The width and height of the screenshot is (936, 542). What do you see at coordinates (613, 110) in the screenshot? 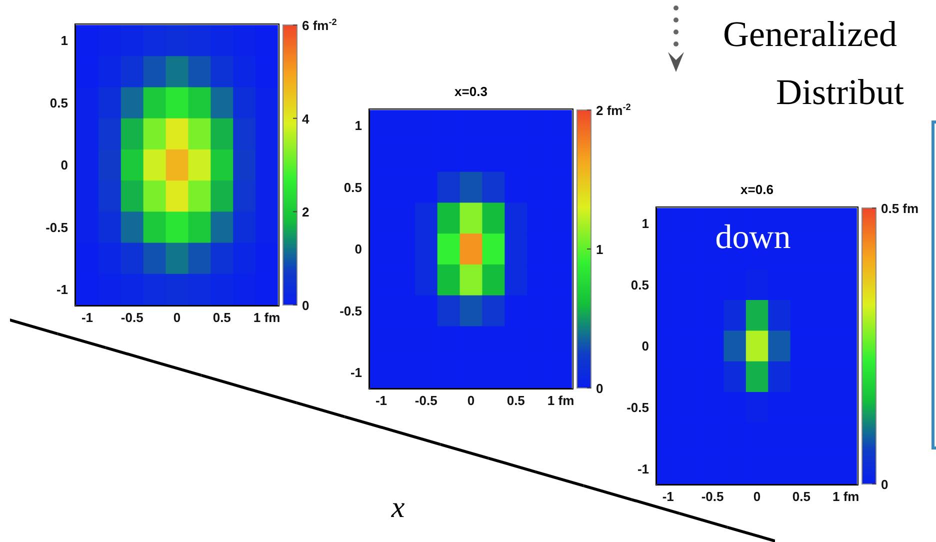
I see `color-bar-label: 2 fm$^{-2}$` at bounding box center [613, 110].